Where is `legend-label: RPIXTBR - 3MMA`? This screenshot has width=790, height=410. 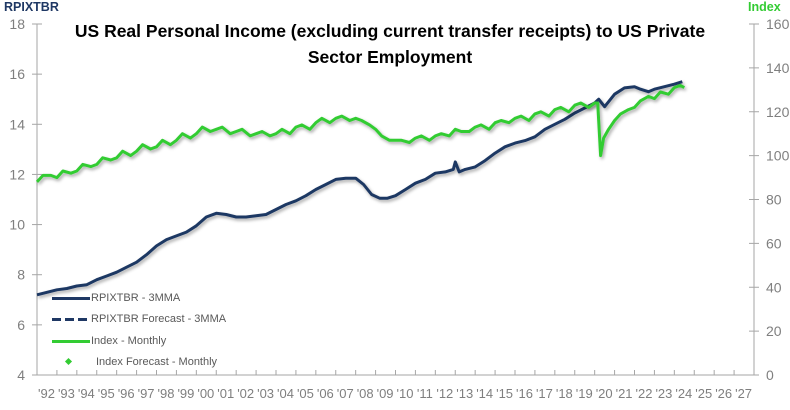 legend-label: RPIXTBR - 3MMA is located at coordinates (136, 297).